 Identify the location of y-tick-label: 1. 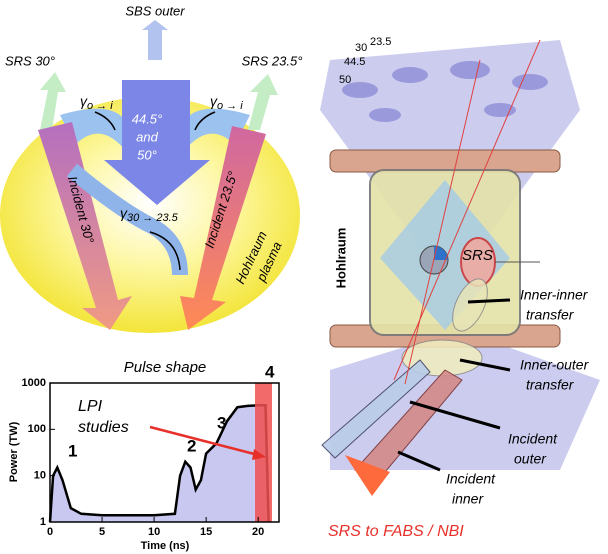
(43, 522).